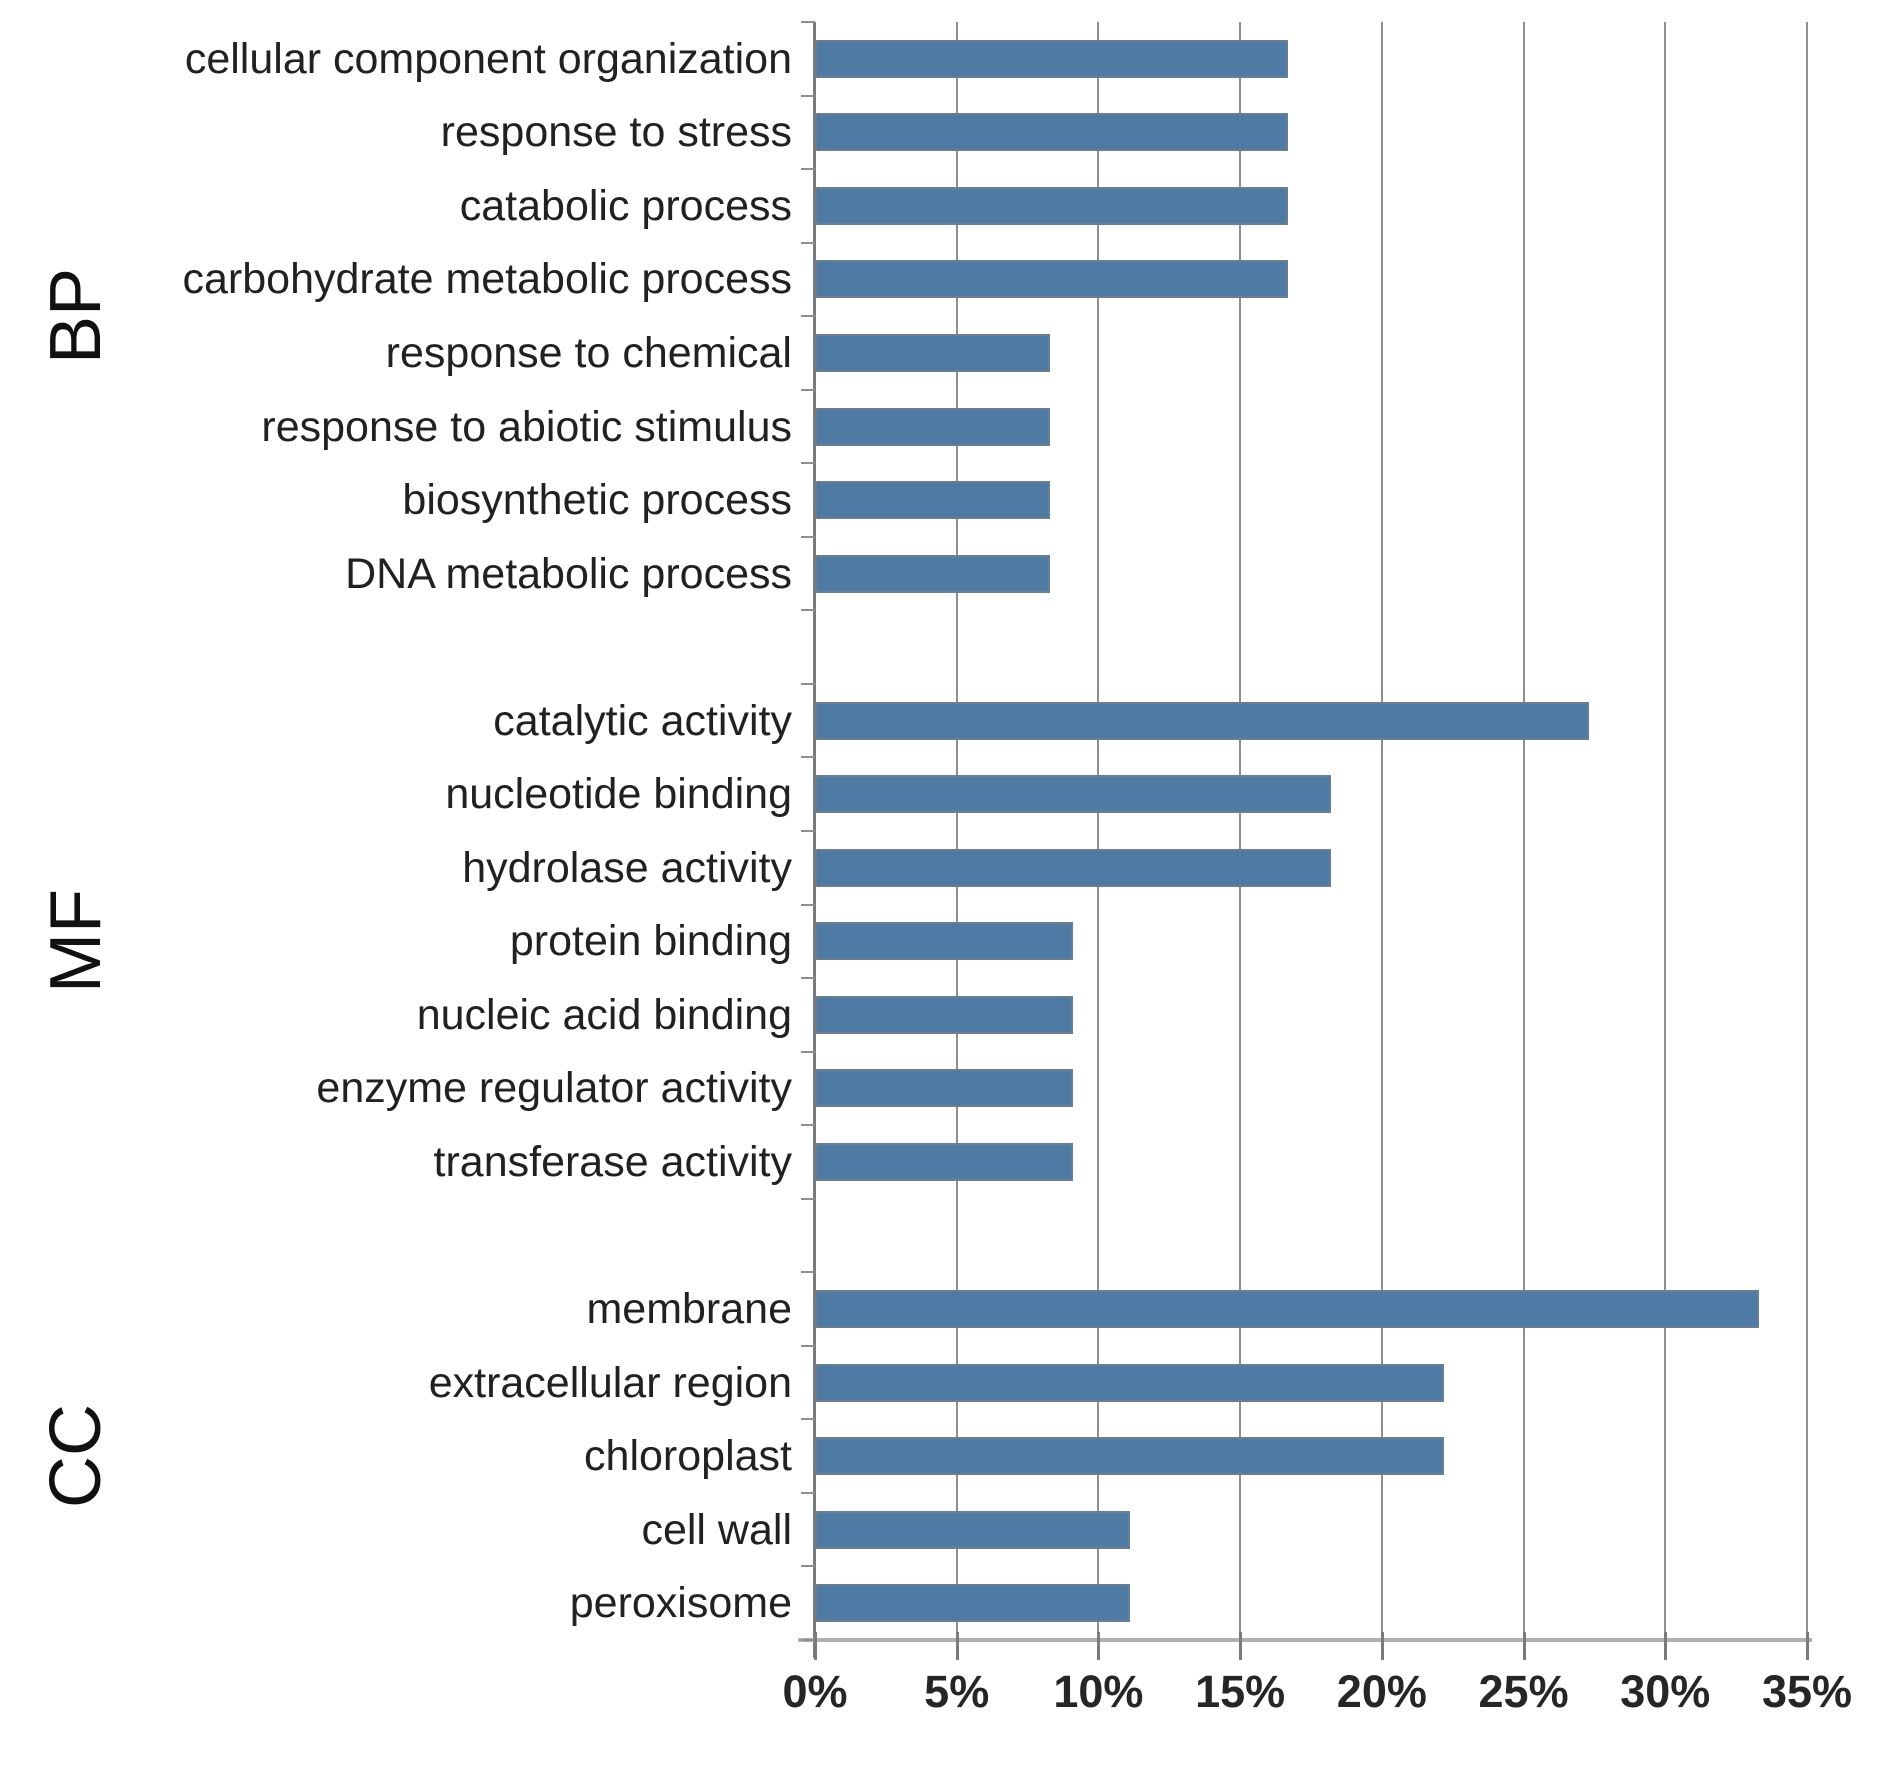 The image size is (1891, 1765). What do you see at coordinates (1073, 794) in the screenshot?
I see `bar-nucleotide-binding` at bounding box center [1073, 794].